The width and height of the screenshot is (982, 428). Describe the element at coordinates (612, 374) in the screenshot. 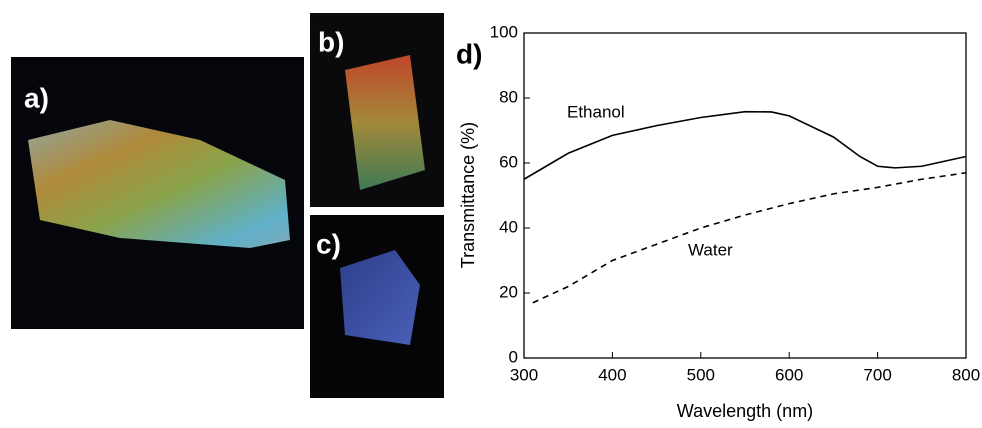

I see `x-tick-label: 400` at that location.